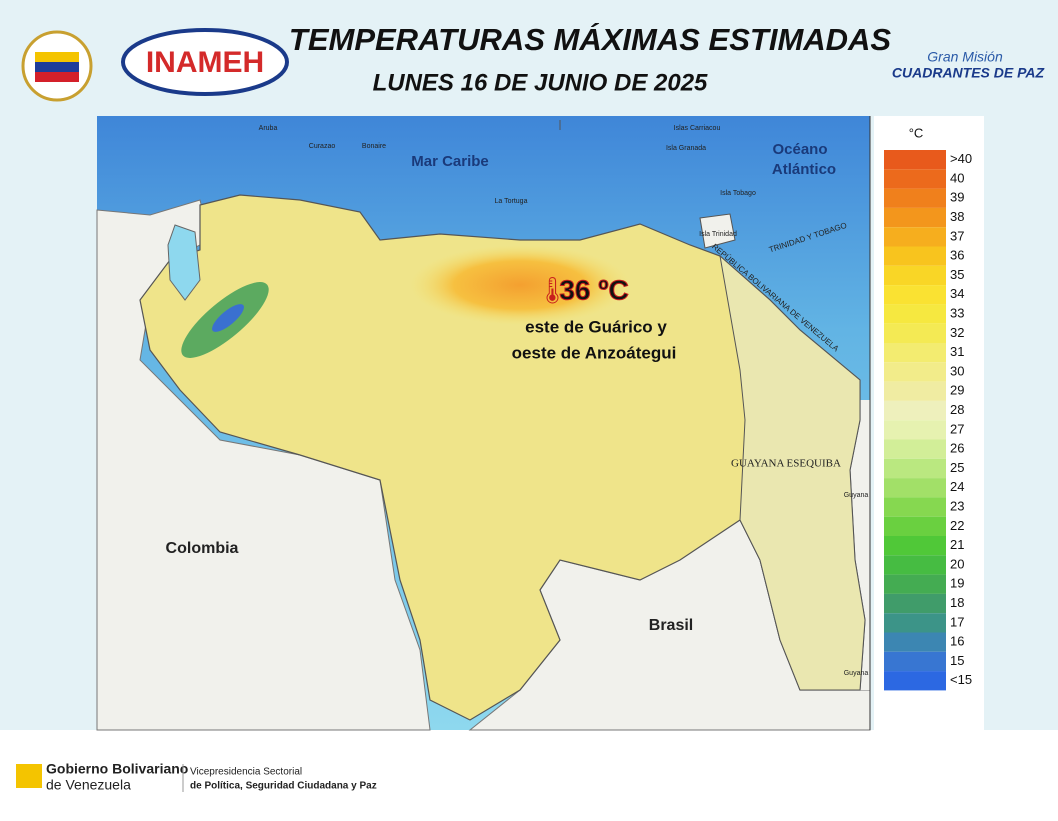 The height and width of the screenshot is (821, 1058). Describe the element at coordinates (596, 326) in the screenshot. I see `highlight-line1: este de Guárico y` at that location.